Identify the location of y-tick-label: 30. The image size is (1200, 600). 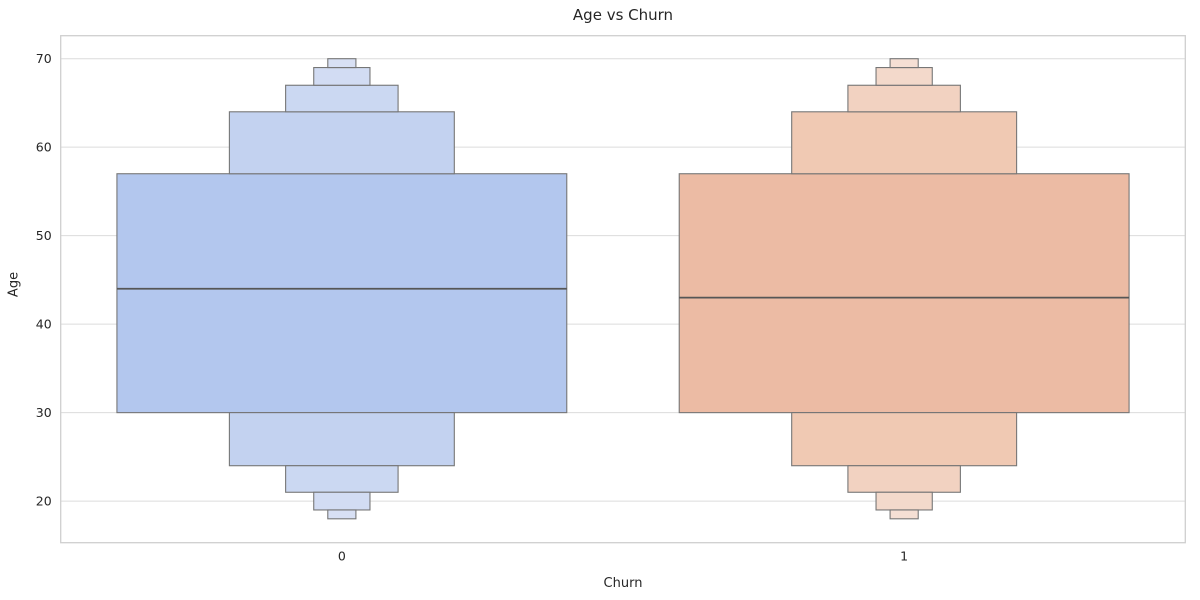
(44, 412).